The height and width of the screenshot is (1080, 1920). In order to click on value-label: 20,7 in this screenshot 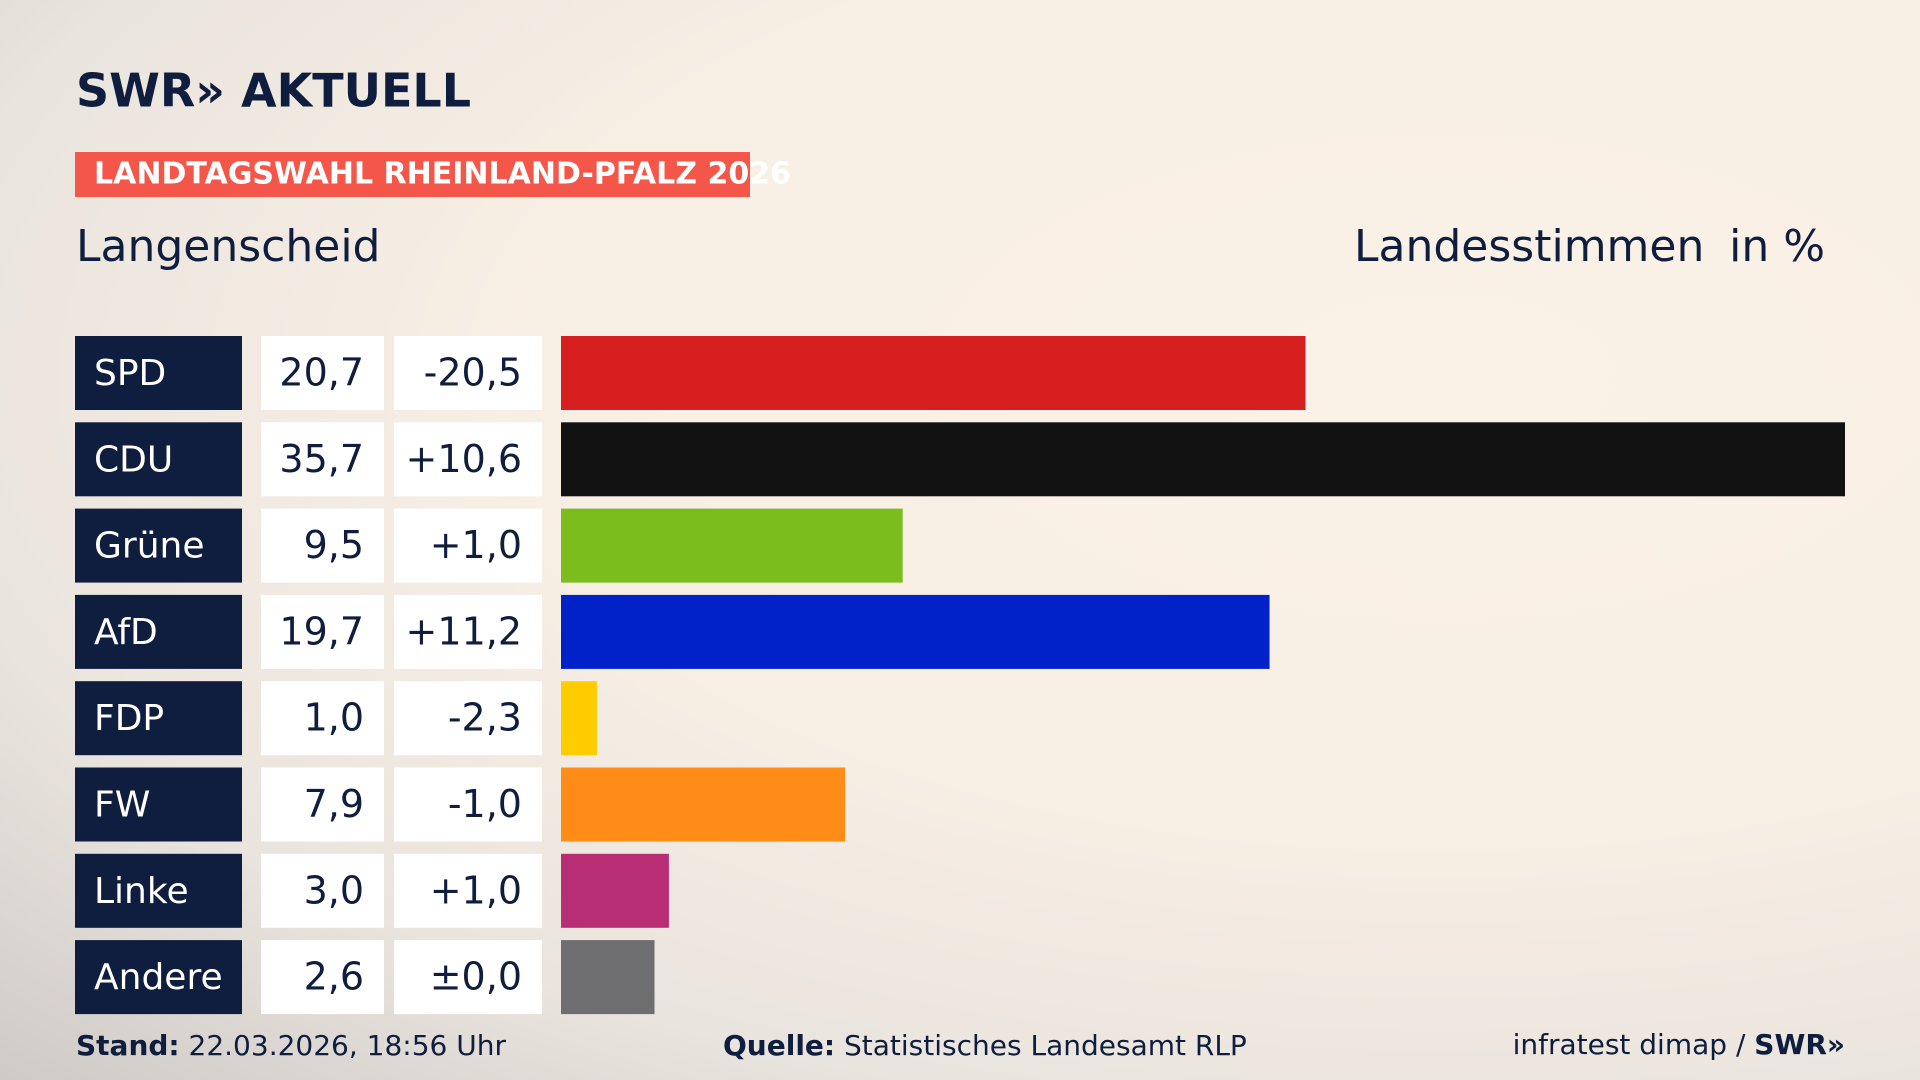, I will do `click(321, 373)`.